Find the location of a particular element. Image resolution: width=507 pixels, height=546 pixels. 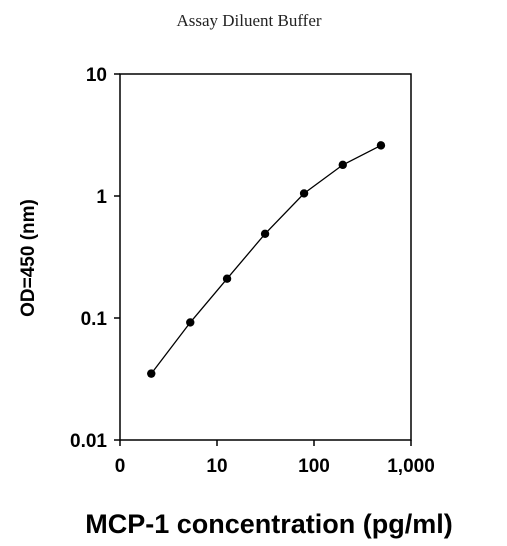

y-tick-label: 1 is located at coordinates (101, 197).